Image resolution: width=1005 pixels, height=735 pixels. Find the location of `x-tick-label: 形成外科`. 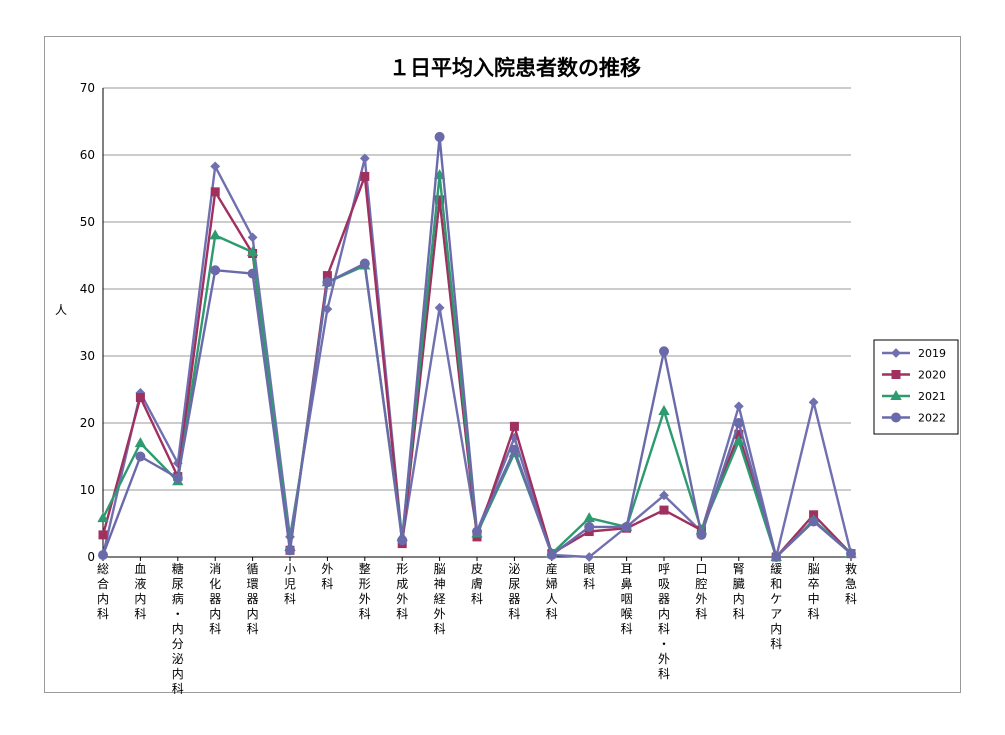

x-tick-label: 形成外科 is located at coordinates (402, 591).